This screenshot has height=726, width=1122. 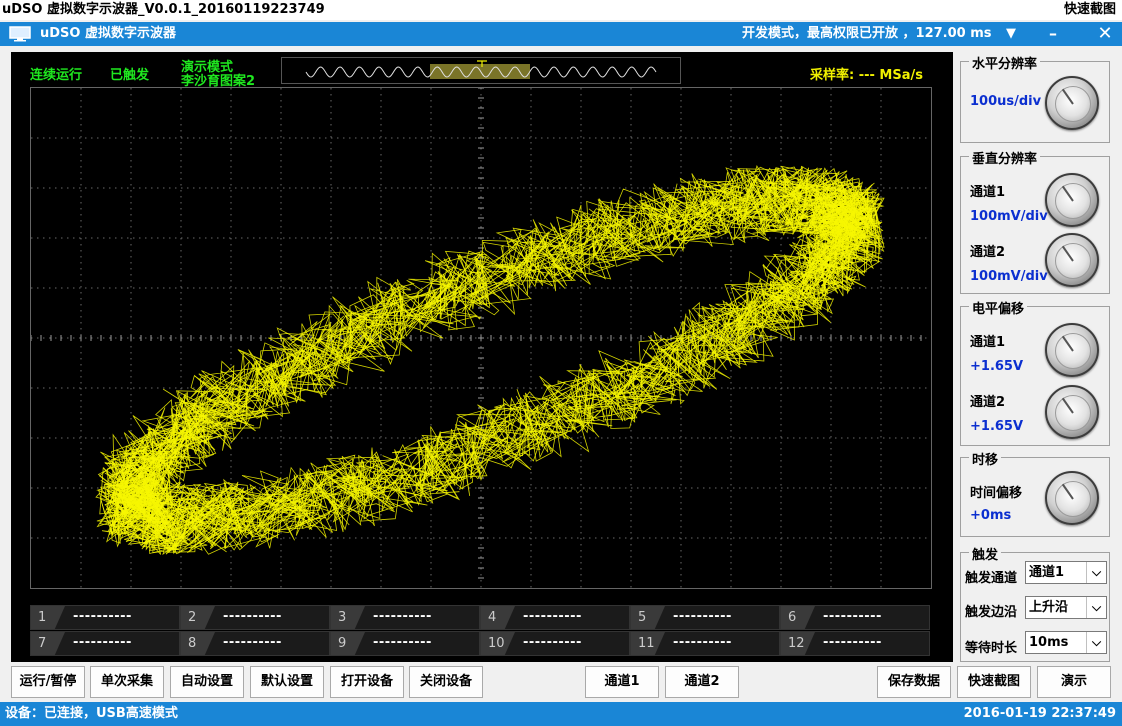 I want to click on trigger-edge-select: 上升沿 ⌵, so click(x=1066, y=607).